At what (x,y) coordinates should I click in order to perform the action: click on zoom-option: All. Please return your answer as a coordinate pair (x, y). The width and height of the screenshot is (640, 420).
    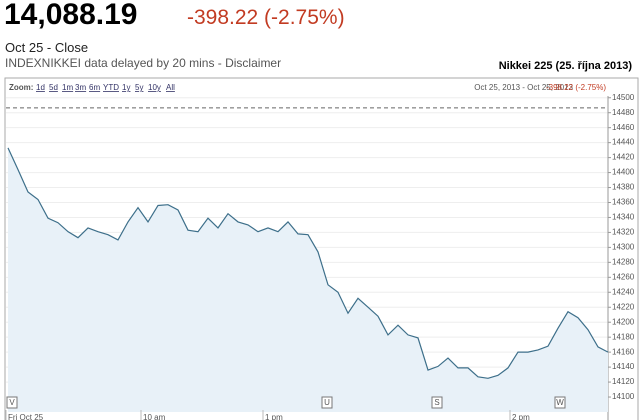
    Looking at the image, I should click on (170, 87).